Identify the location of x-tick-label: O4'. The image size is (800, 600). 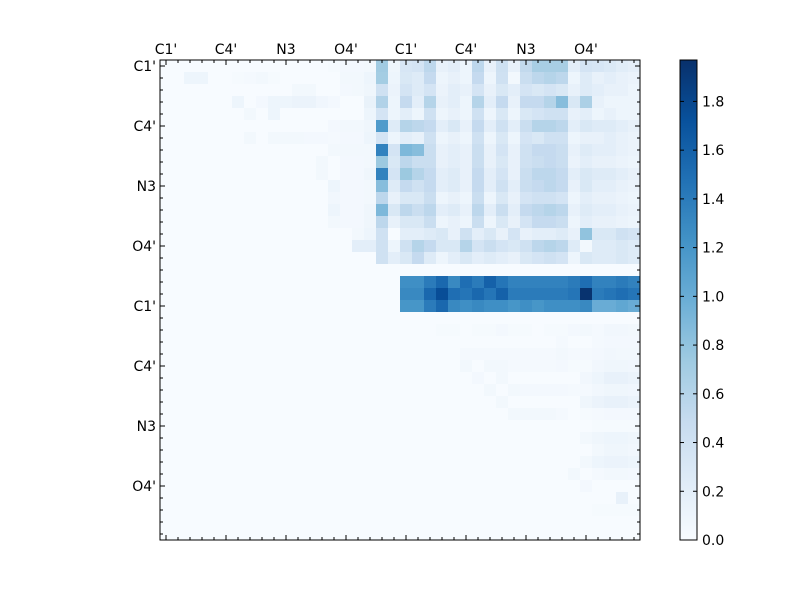
(346, 50).